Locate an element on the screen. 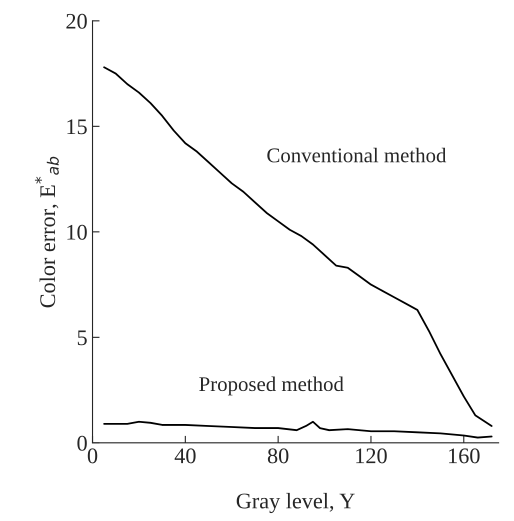 Image resolution: width=514 pixels, height=521 pixels. x-tick-label: 40 is located at coordinates (185, 456).